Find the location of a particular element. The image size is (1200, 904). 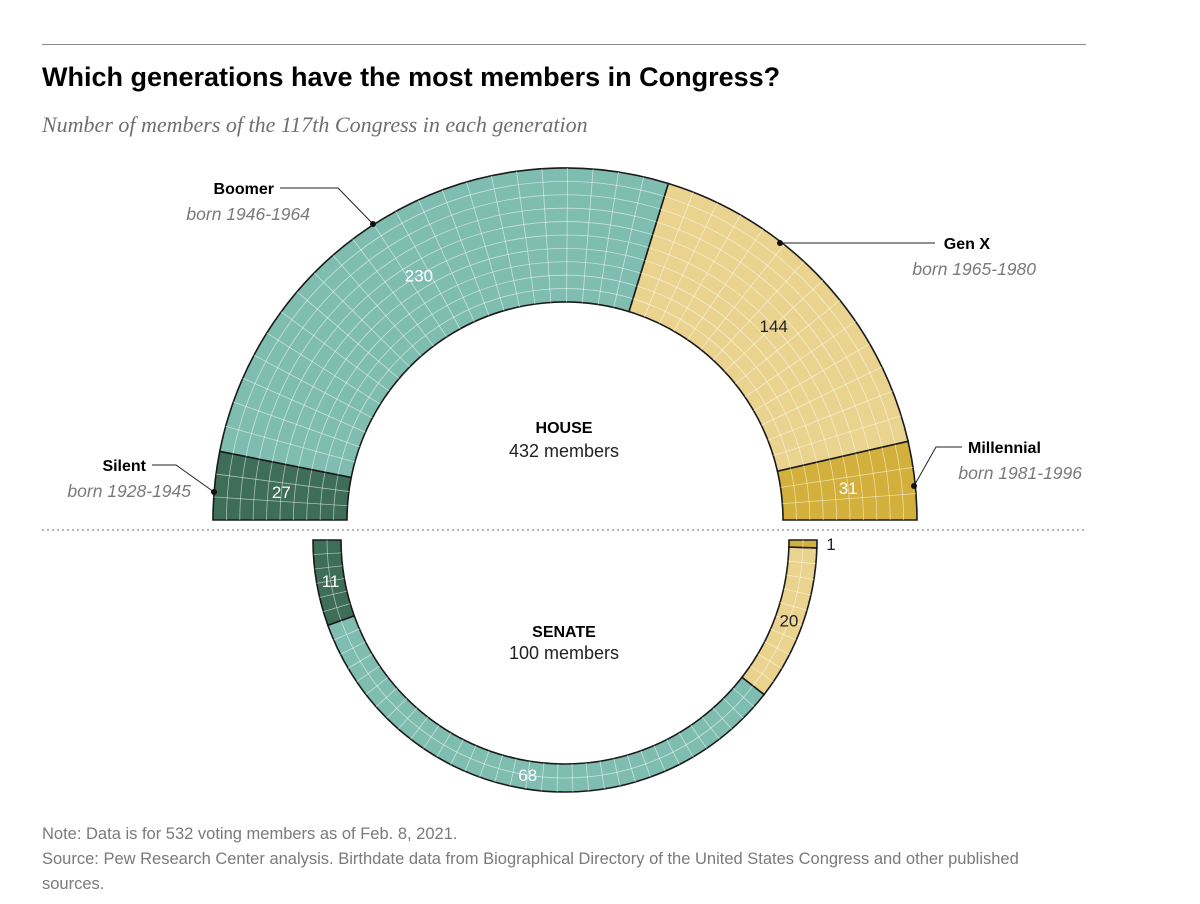

senate-segment-millennial: 1 is located at coordinates (812, 544).